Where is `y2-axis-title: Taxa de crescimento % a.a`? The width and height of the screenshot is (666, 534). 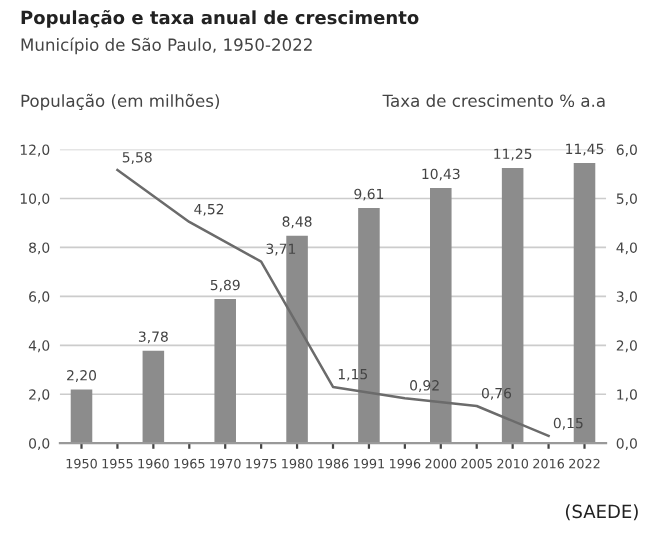
y2-axis-title: Taxa de crescimento % a.a is located at coordinates (493, 101).